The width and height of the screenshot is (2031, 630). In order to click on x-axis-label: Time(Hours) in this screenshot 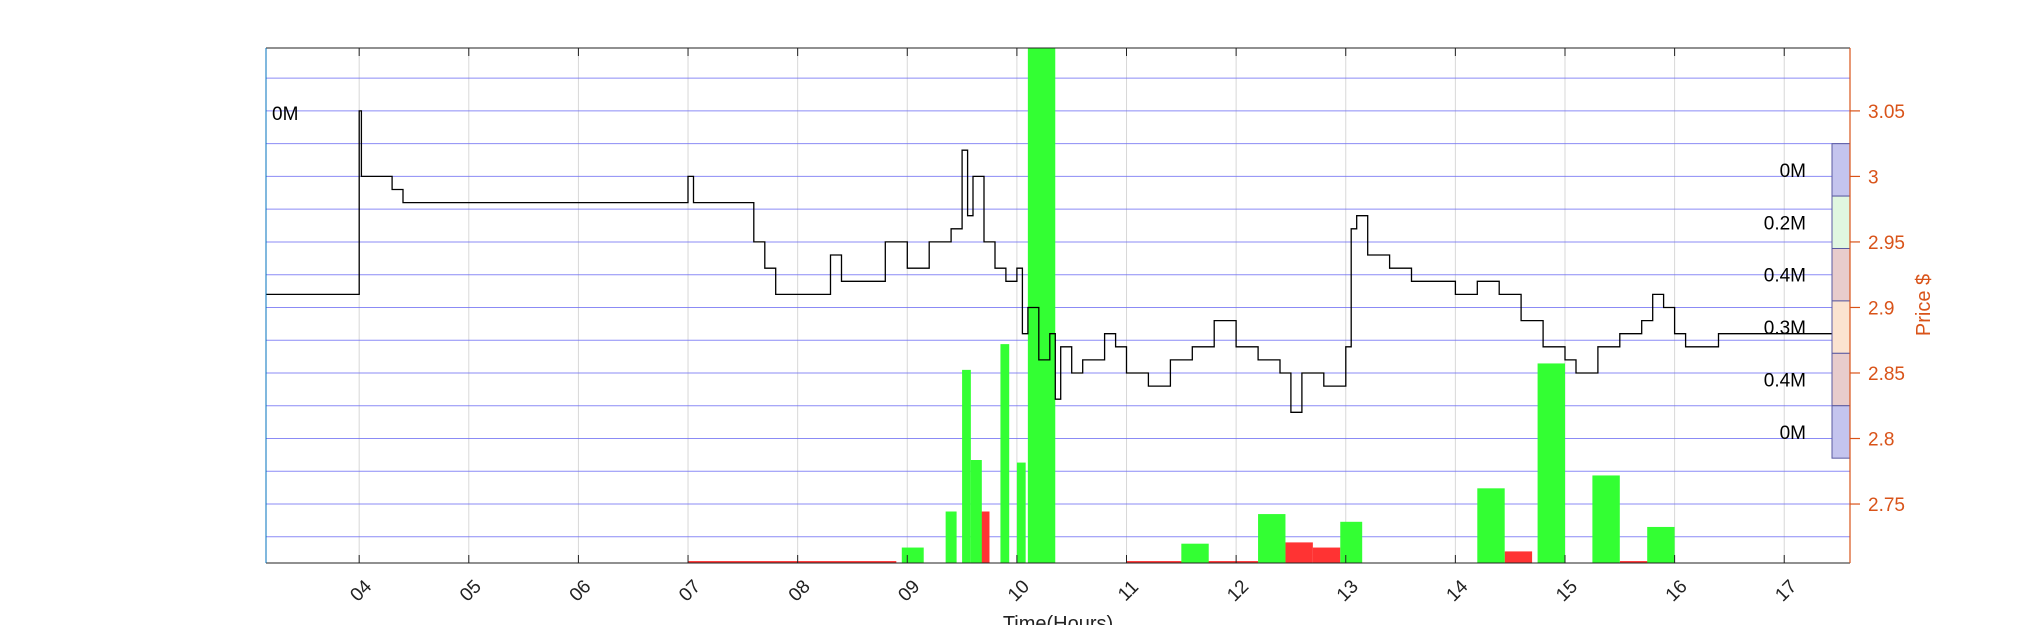, I will do `click(1058, 619)`.